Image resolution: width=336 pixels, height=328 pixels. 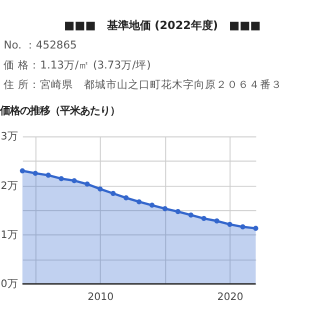 What do you see at coordinates (77, 65) in the screenshot?
I see `text: 価 格：1.13万/㎡ (3.73万/坪)` at bounding box center [77, 65].